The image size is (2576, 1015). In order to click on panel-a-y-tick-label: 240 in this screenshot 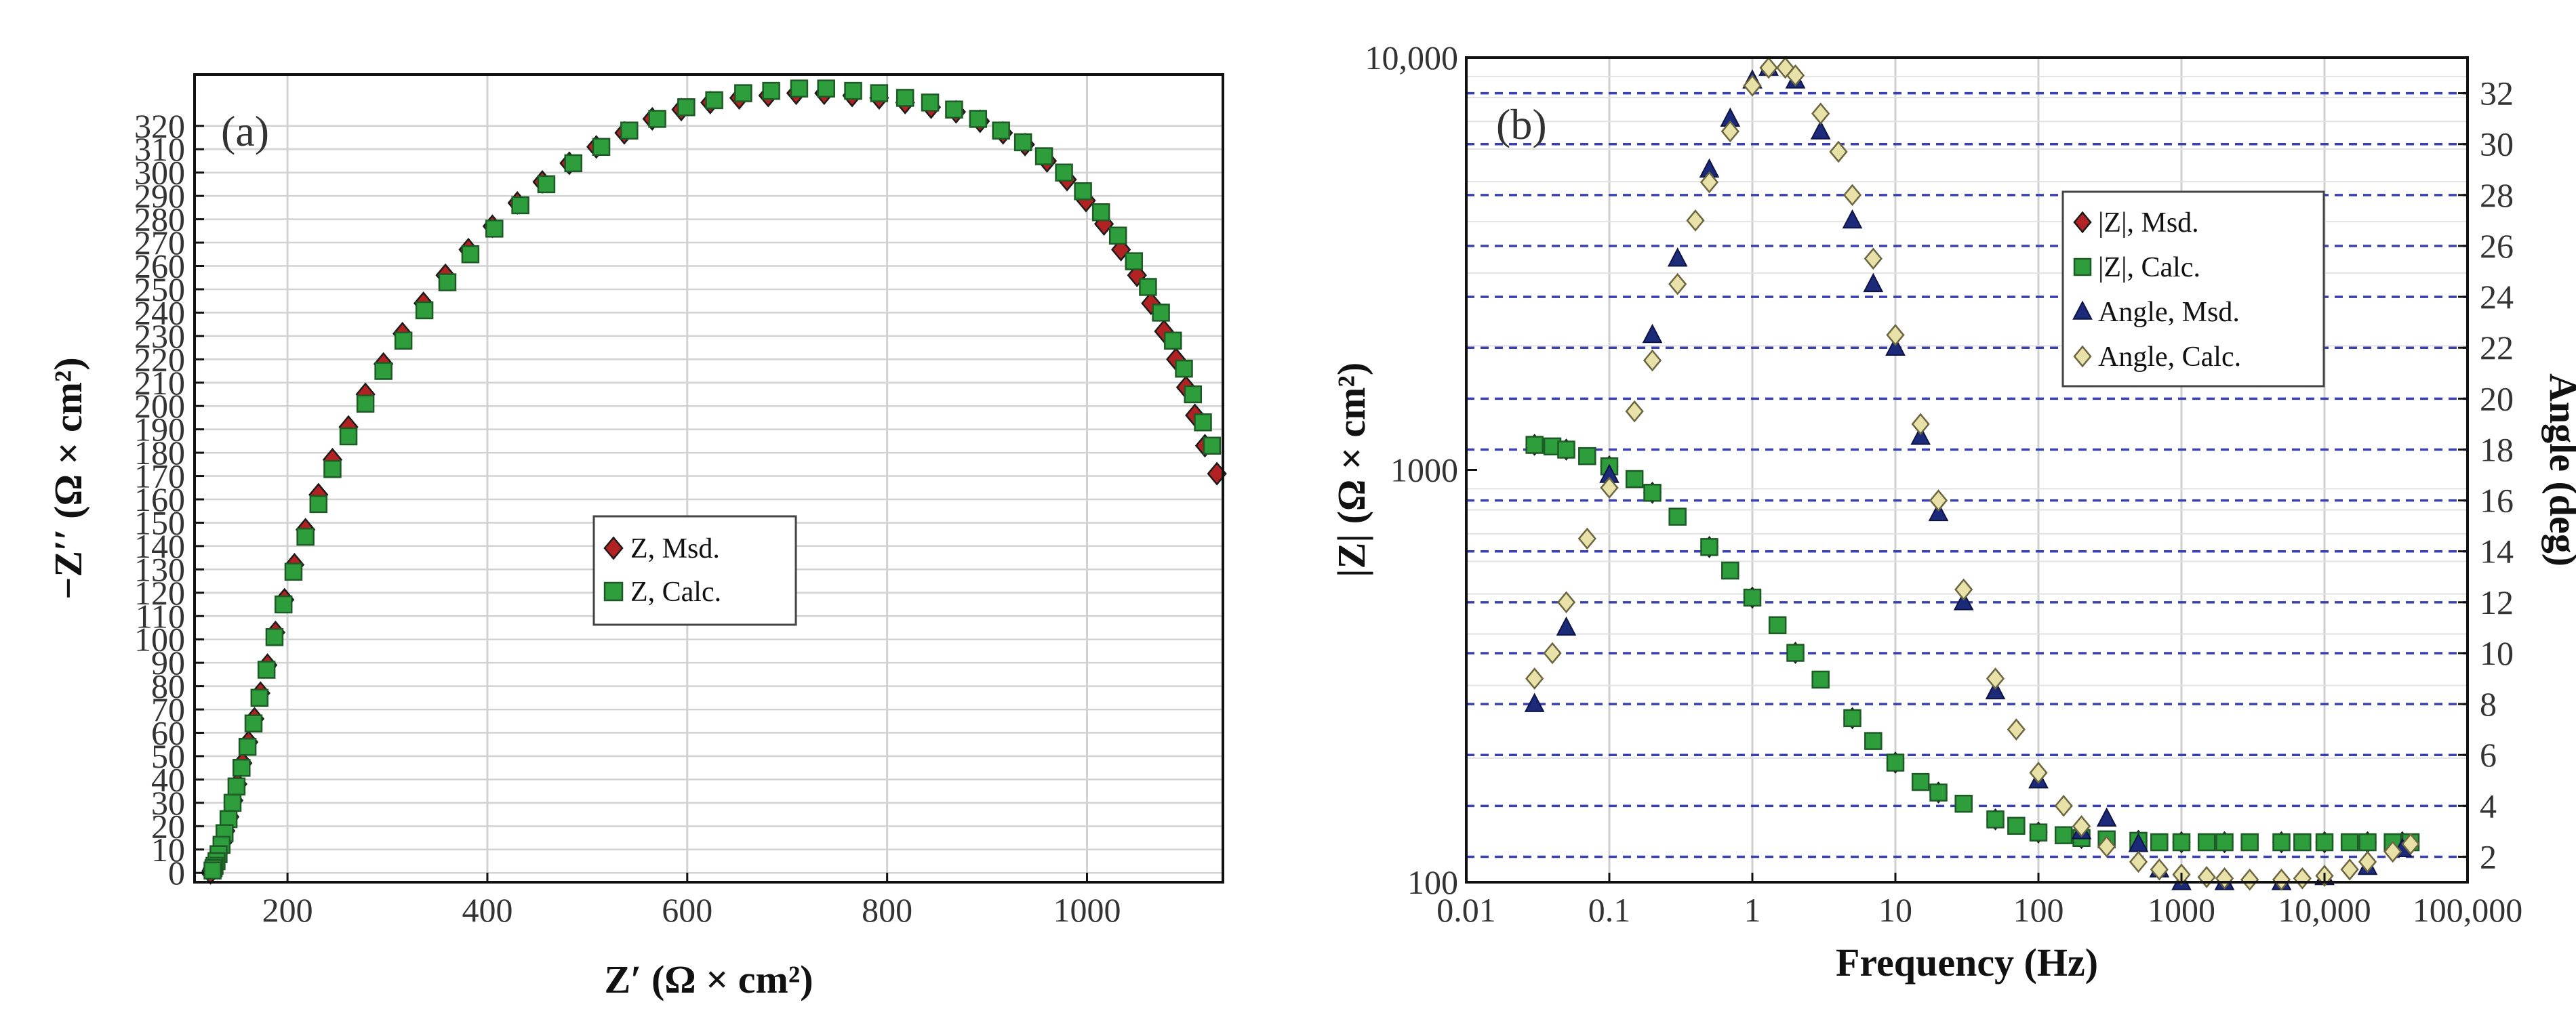, I will do `click(159, 312)`.